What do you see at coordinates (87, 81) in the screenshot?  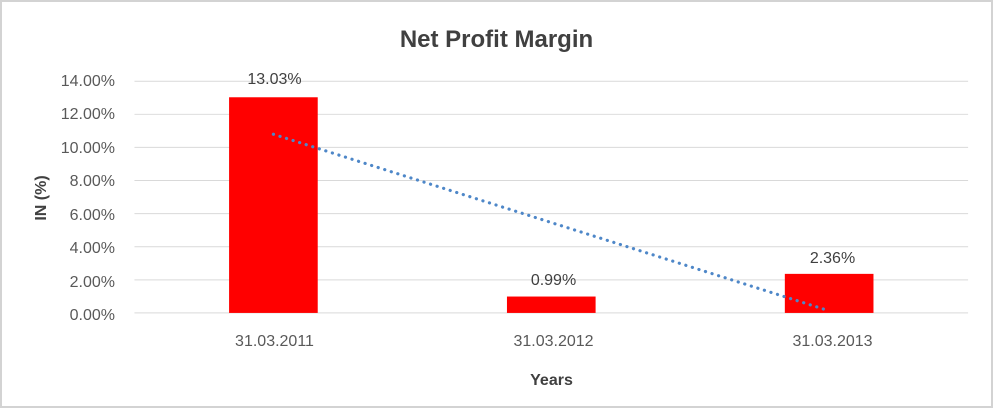 I see `y-tick-label: 14.00%` at bounding box center [87, 81].